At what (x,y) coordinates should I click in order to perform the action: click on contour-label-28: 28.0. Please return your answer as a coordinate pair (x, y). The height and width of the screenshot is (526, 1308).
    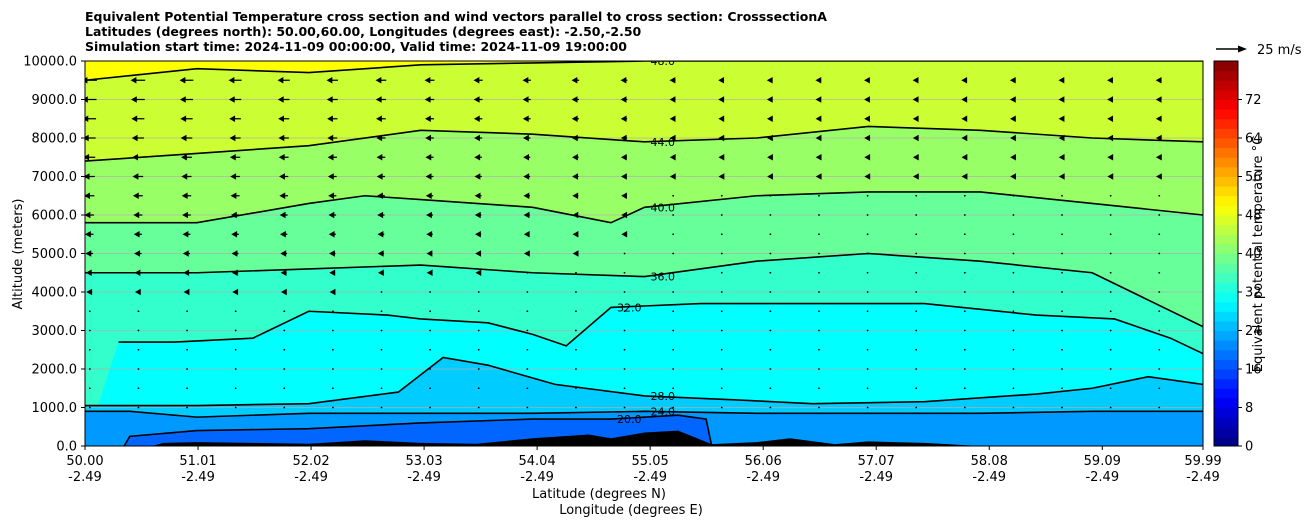
    Looking at the image, I should click on (663, 396).